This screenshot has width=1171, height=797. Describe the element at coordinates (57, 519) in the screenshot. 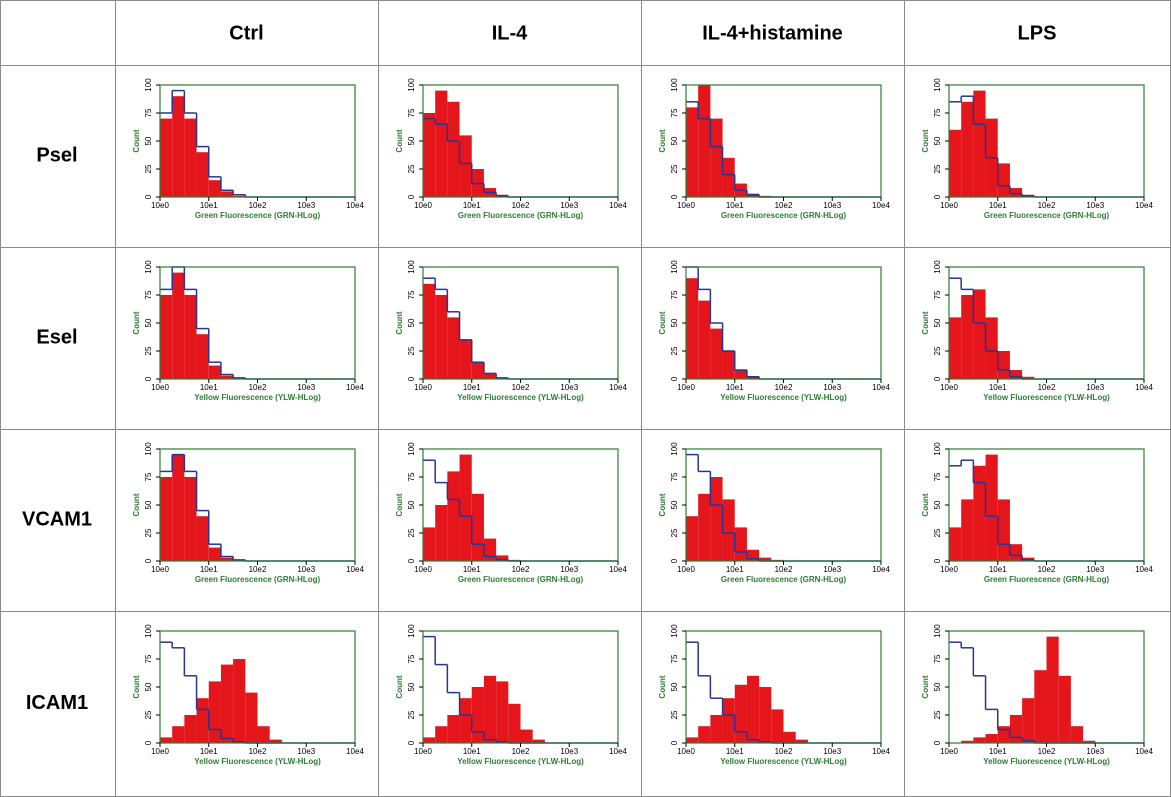

I see `row-label: VCAM1` at that location.